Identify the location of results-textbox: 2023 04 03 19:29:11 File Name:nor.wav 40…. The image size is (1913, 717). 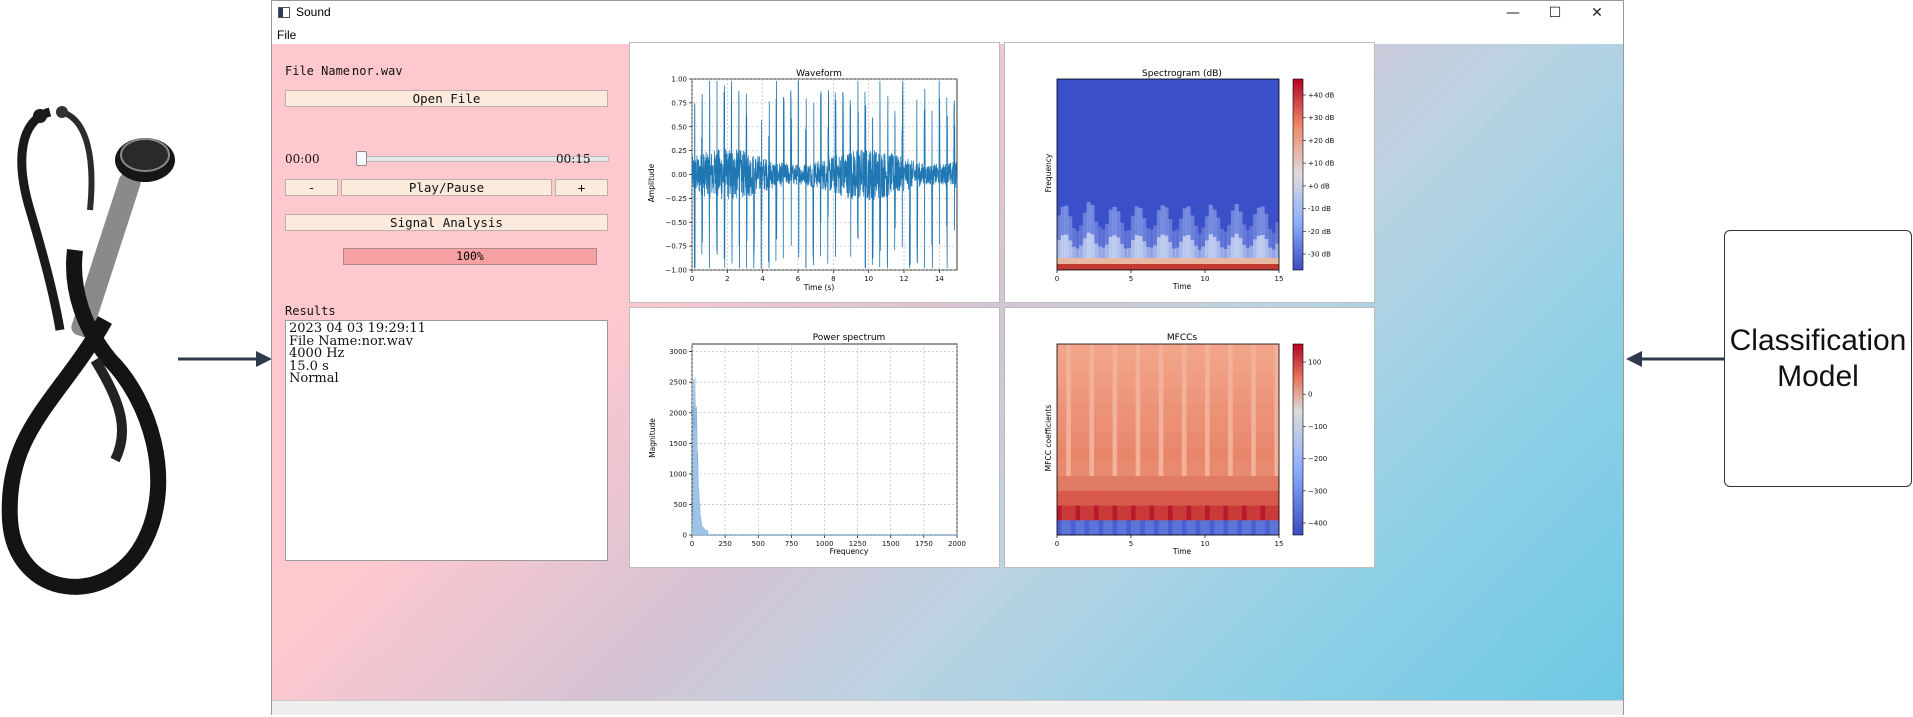
(446, 440).